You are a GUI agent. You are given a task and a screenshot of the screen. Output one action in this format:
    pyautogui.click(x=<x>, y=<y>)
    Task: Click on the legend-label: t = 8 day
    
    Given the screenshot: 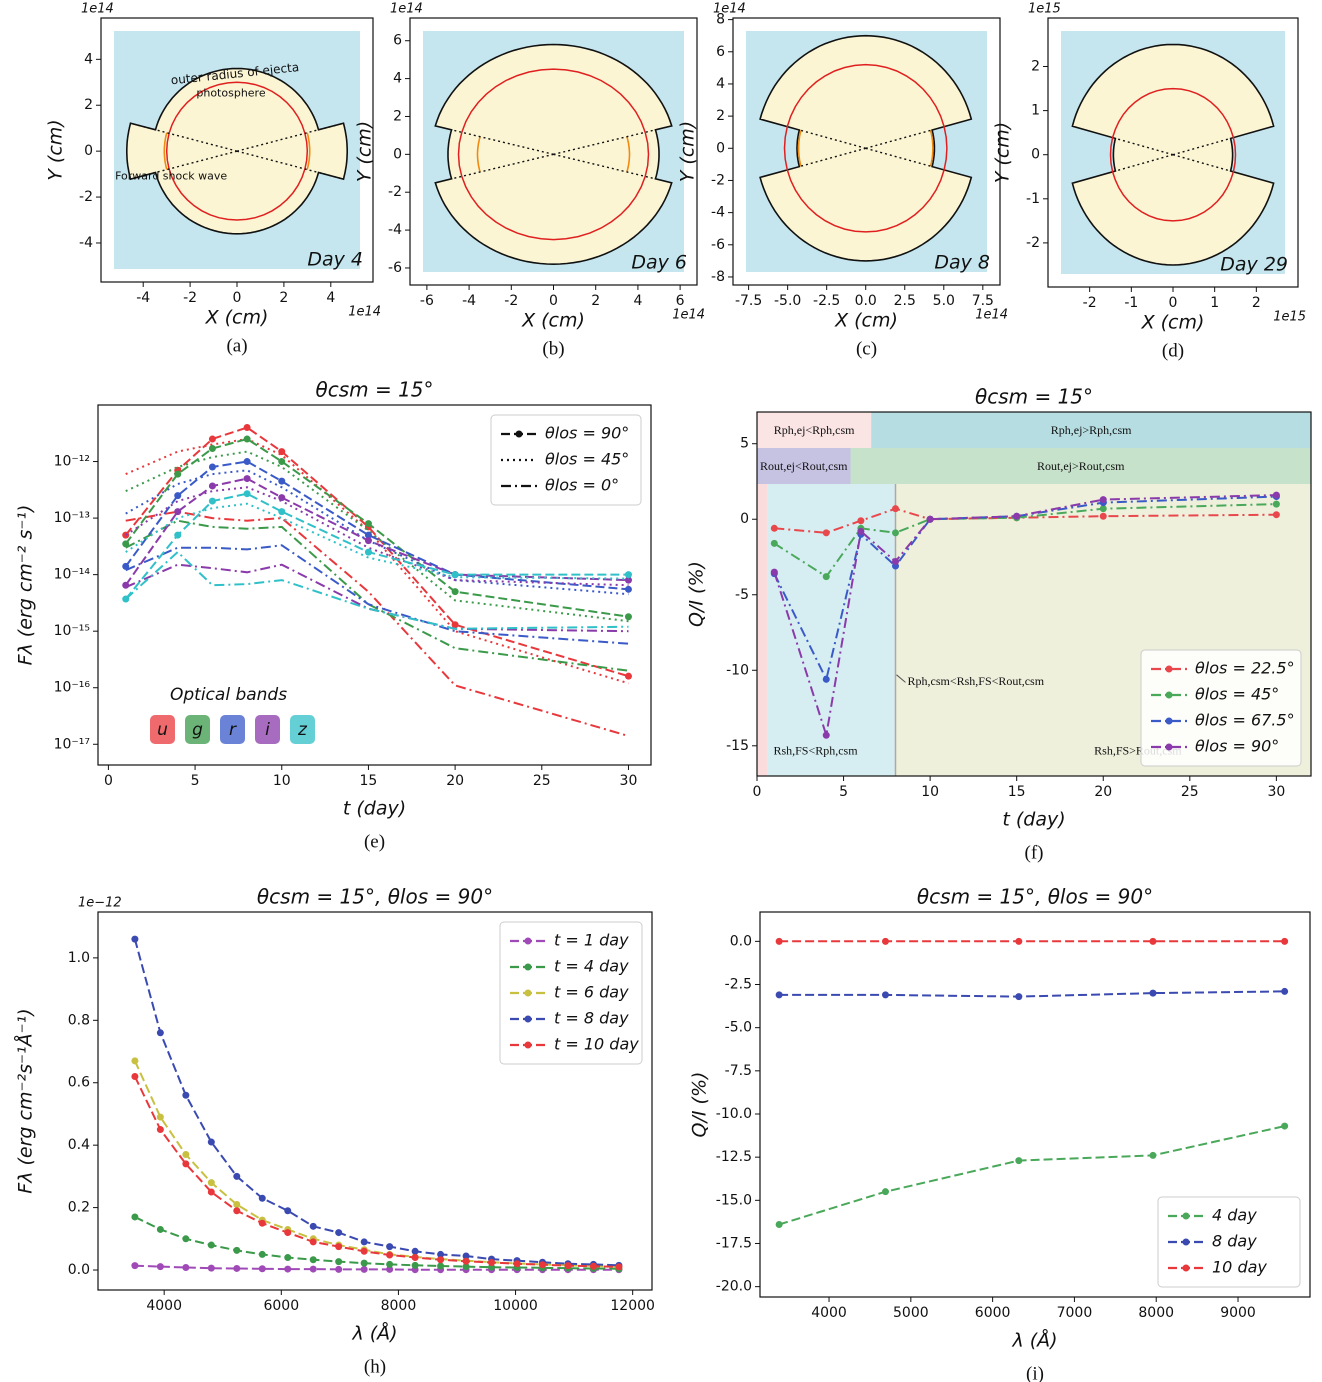 What is the action you would take?
    pyautogui.click(x=591, y=1018)
    